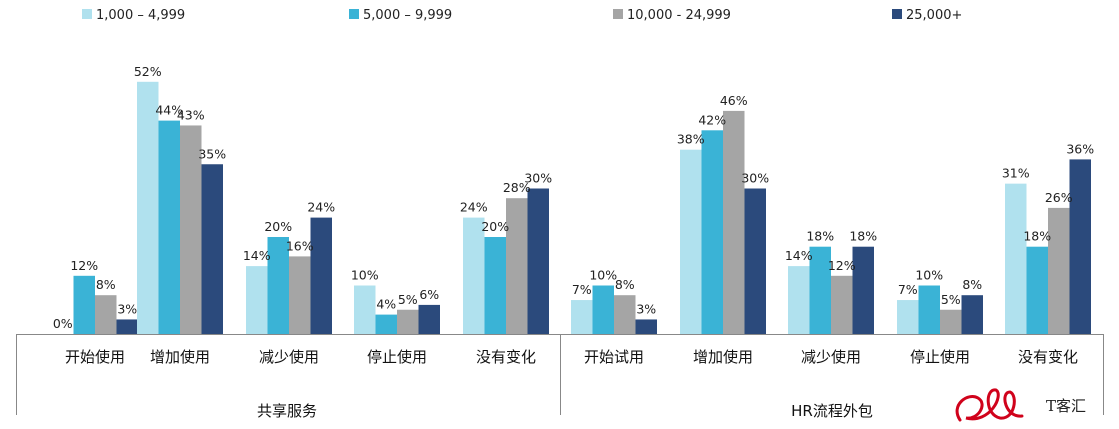 The height and width of the screenshot is (429, 1119). I want to click on legend-label-1: 5,000 – 9,999, so click(407, 15).